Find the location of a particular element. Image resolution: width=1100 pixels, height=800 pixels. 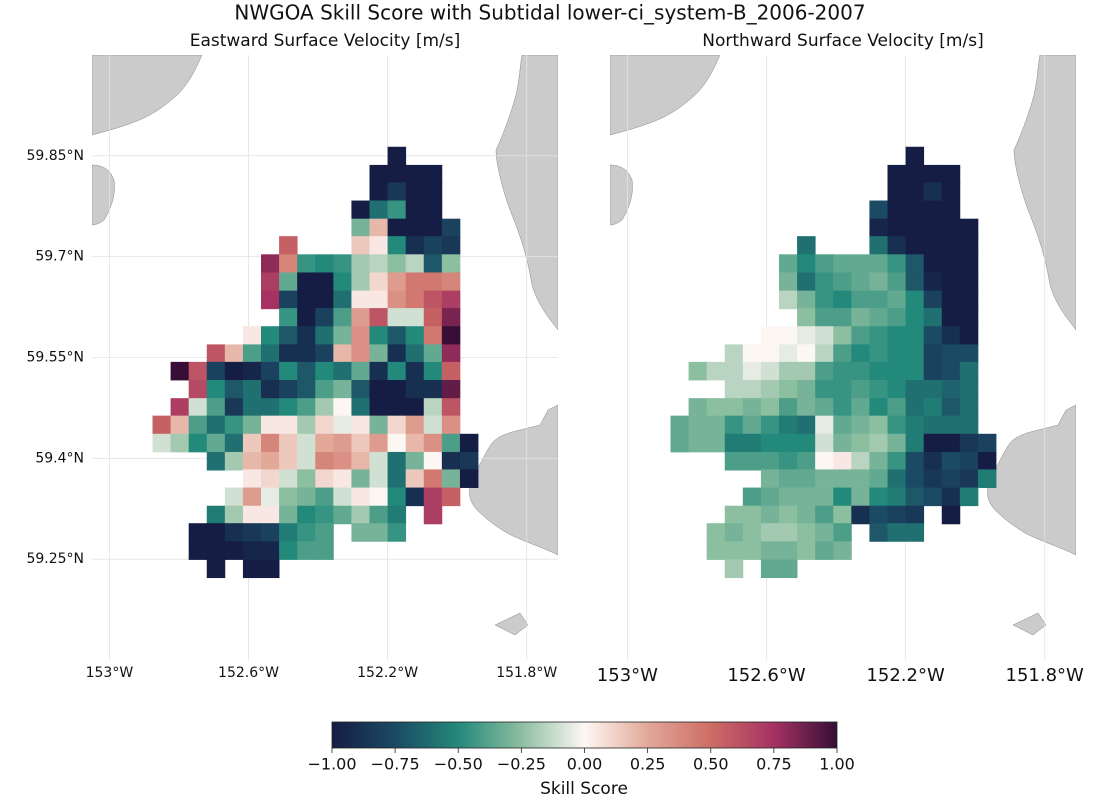

x-tick-label: 151.8°W is located at coordinates (1045, 675).